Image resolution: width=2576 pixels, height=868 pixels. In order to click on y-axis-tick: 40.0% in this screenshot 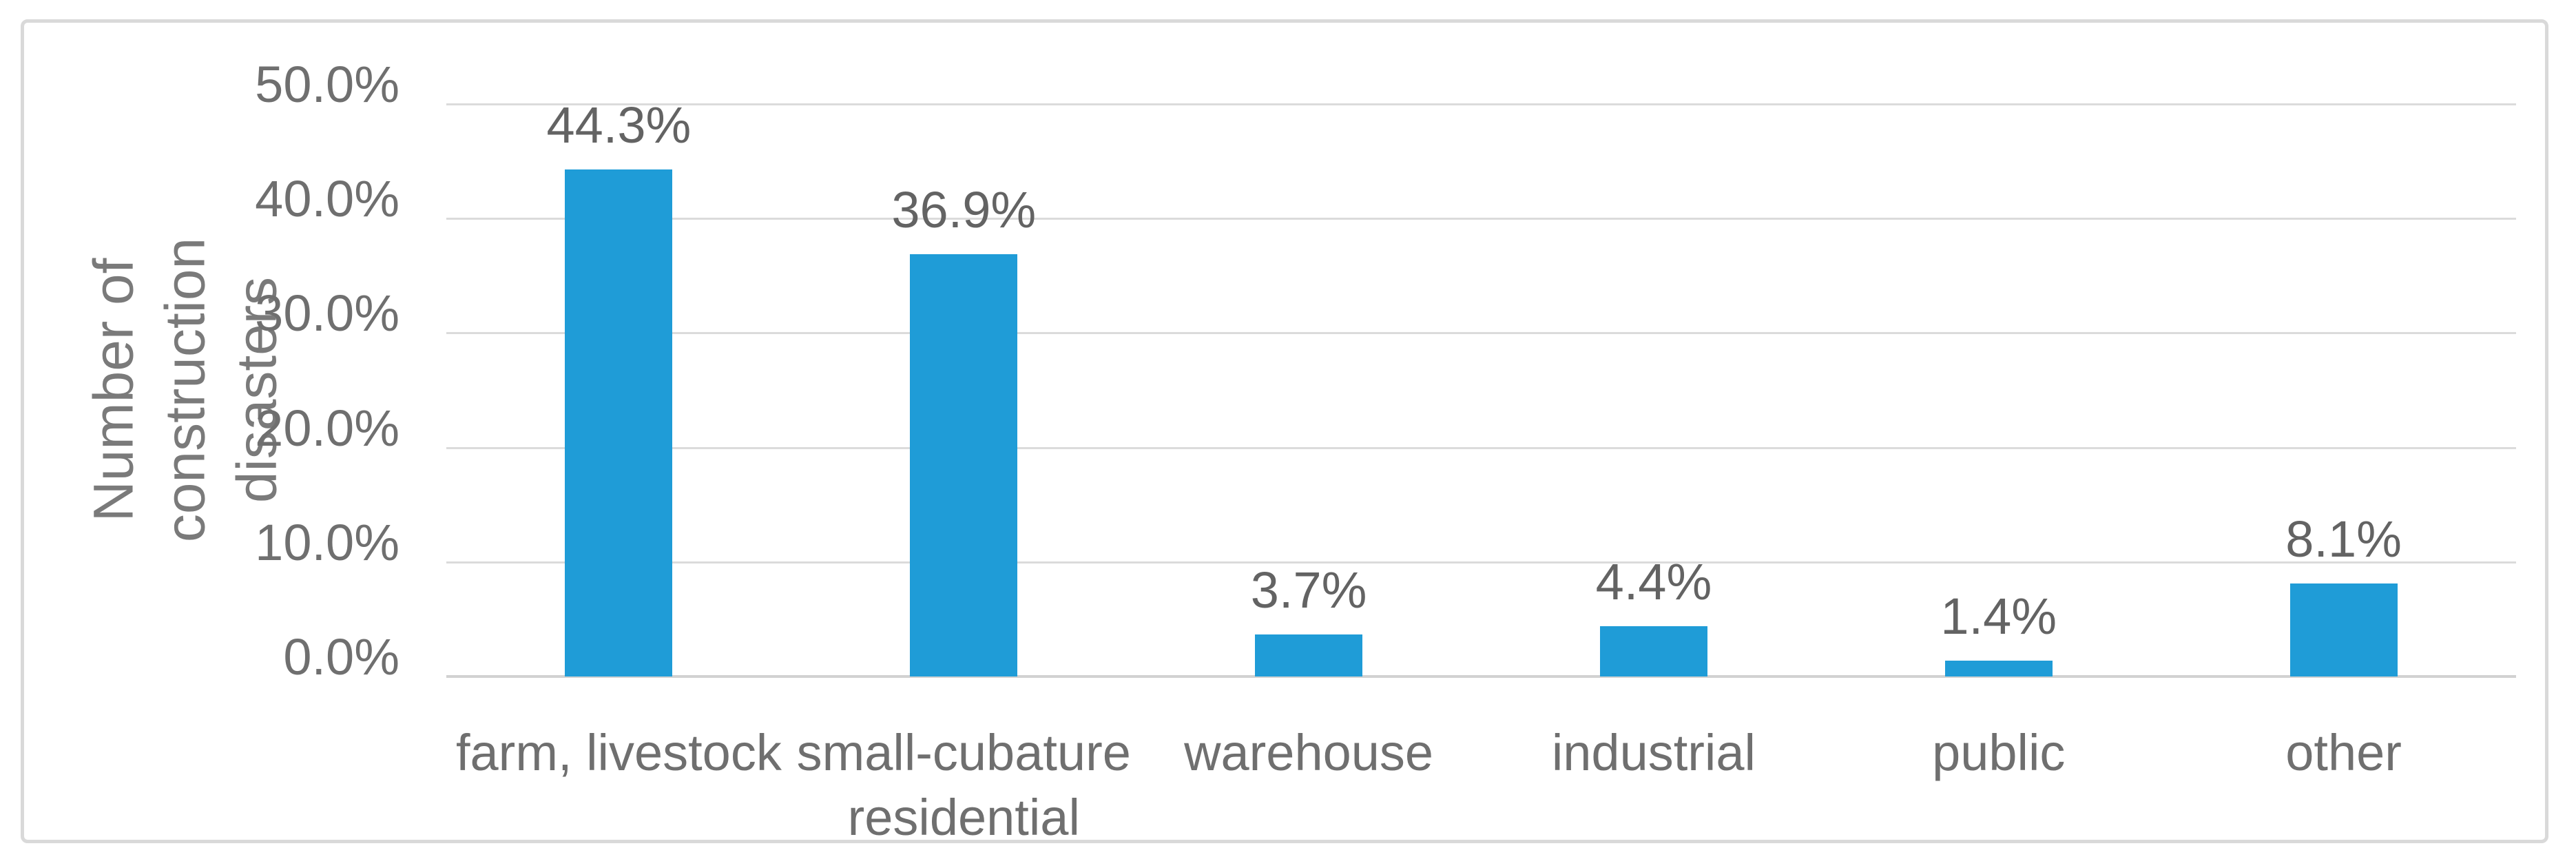, I will do `click(327, 199)`.